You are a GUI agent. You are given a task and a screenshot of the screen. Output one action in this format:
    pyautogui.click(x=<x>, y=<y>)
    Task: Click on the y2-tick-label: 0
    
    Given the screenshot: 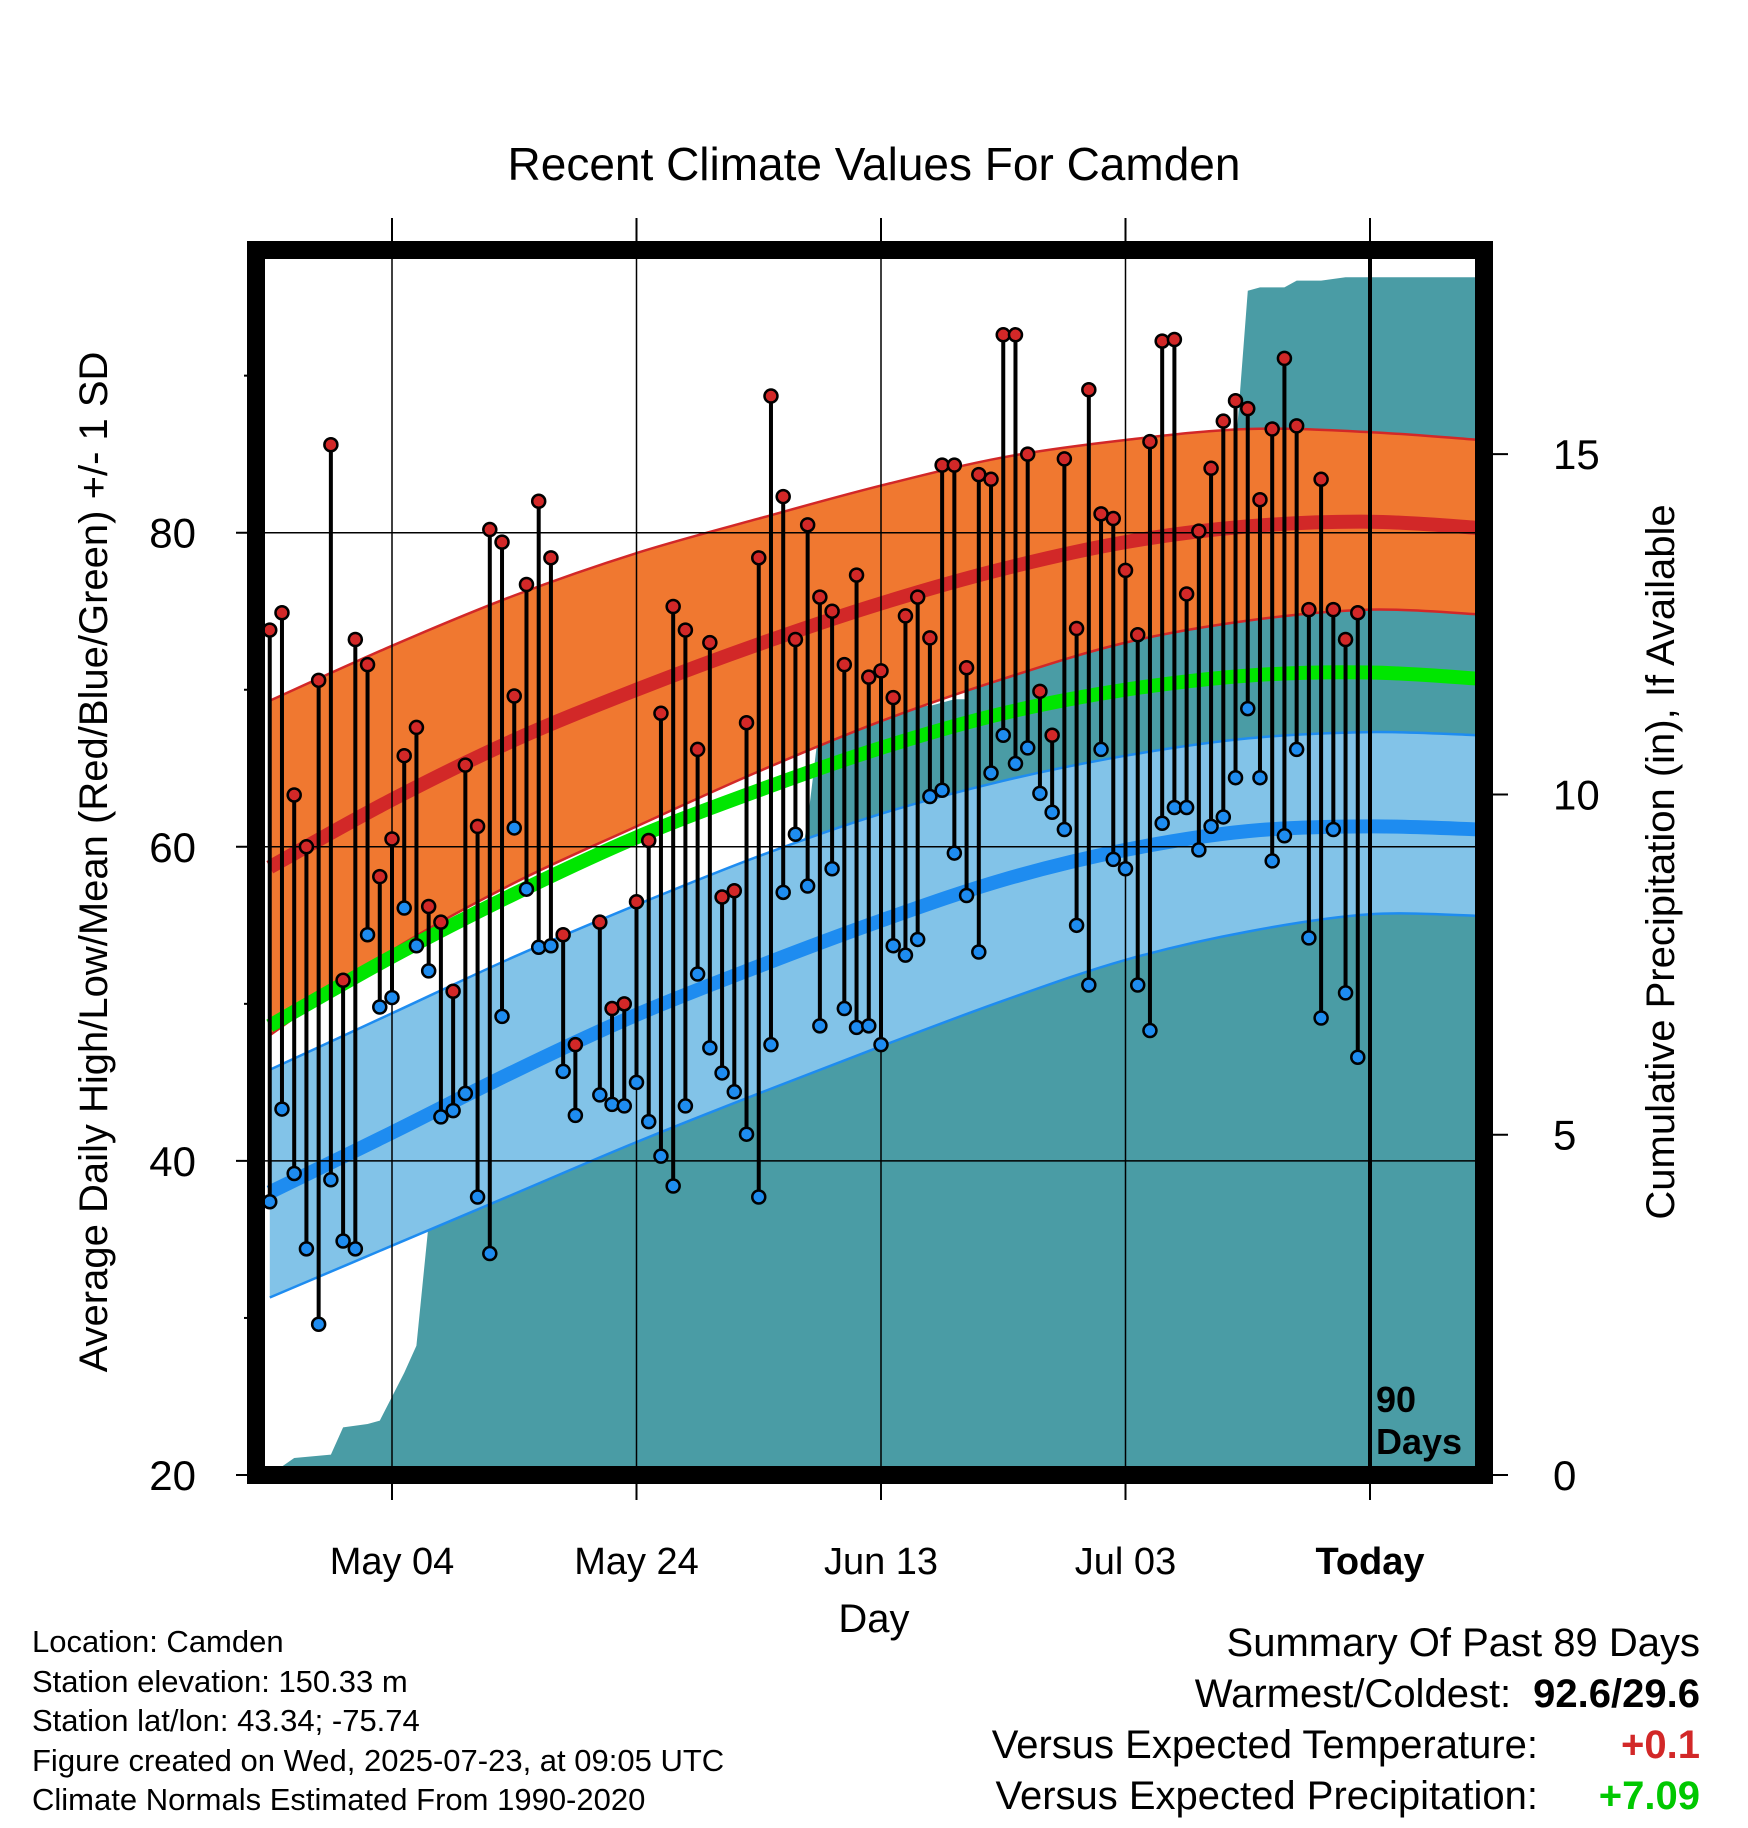 What is the action you would take?
    pyautogui.click(x=1564, y=1475)
    